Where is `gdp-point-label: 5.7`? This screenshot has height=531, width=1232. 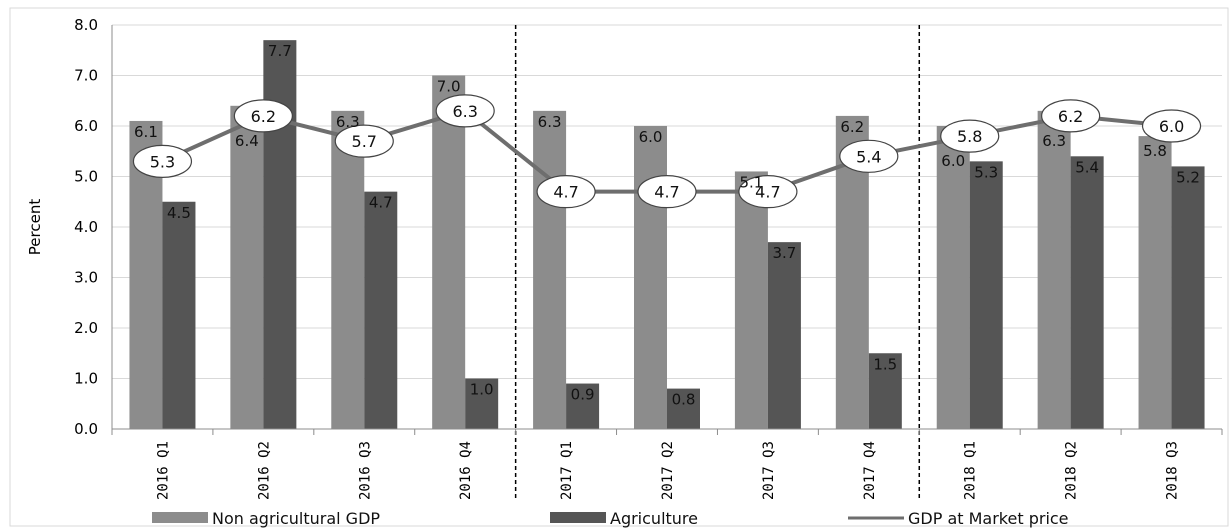
gdp-point-label: 5.7 is located at coordinates (364, 141).